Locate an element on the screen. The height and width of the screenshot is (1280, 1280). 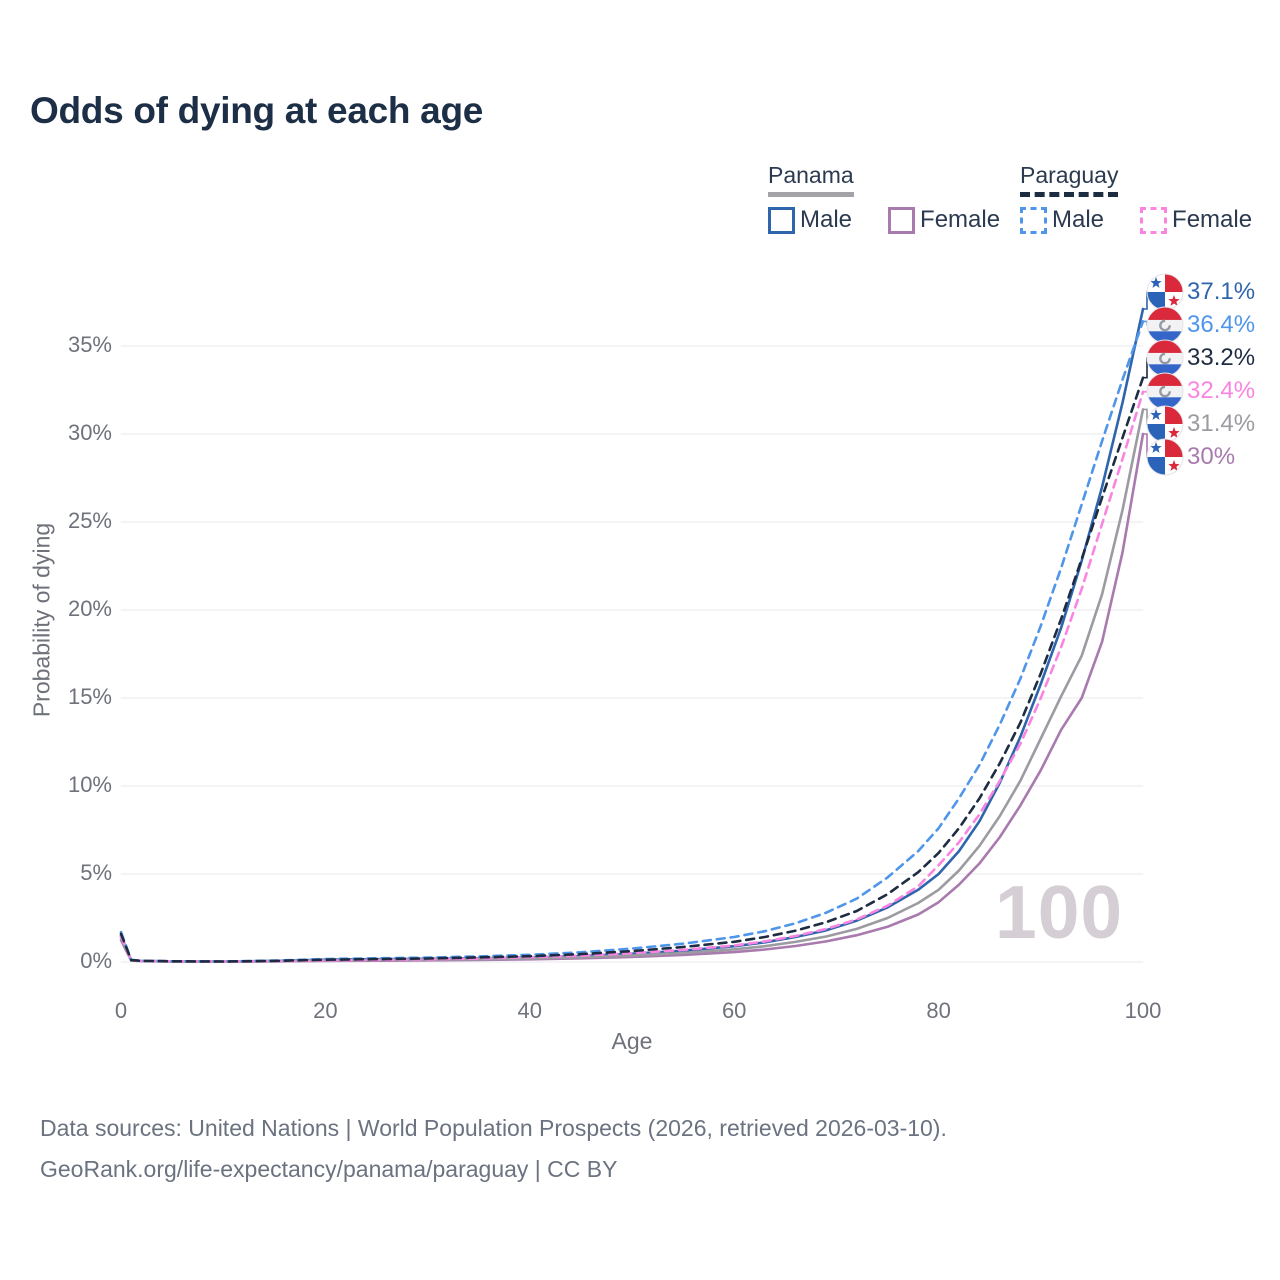
y-tick-label: 0% is located at coordinates (96, 960).